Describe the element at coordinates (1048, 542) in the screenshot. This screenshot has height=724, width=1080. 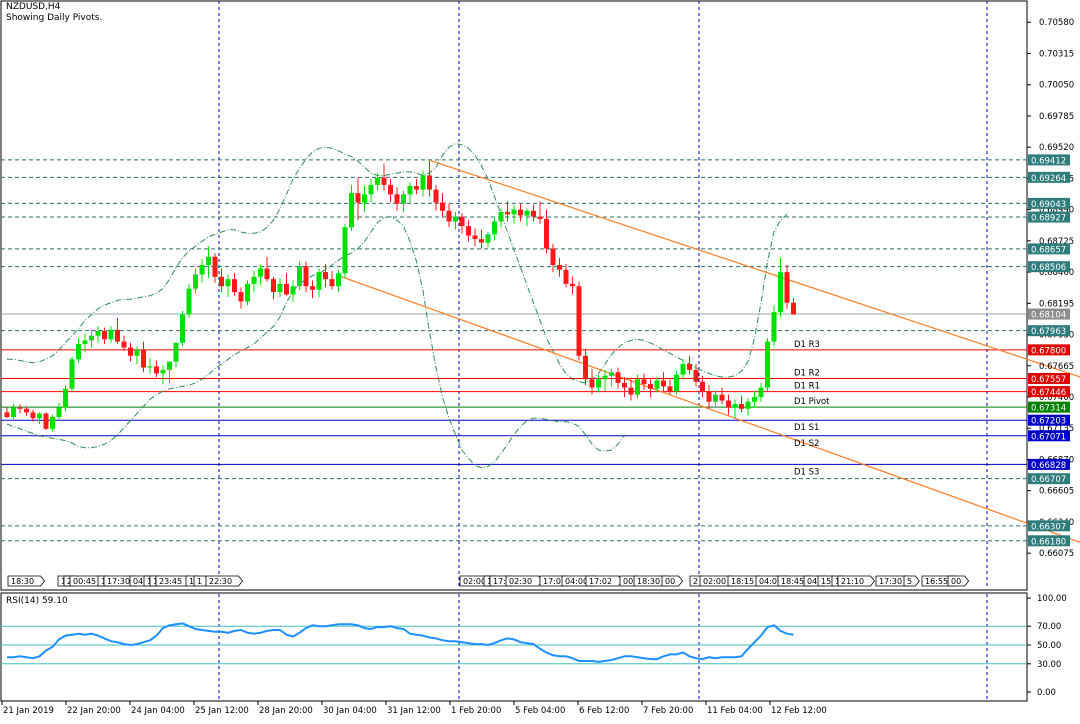
I see `level-tag-label: 0.66180` at that location.